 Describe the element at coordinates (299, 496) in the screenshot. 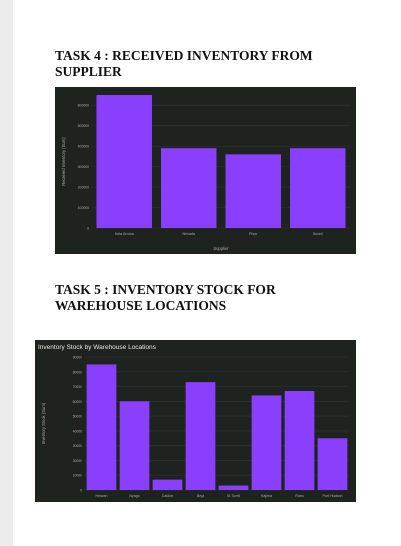

I see `x-tick-label: Roeo` at that location.